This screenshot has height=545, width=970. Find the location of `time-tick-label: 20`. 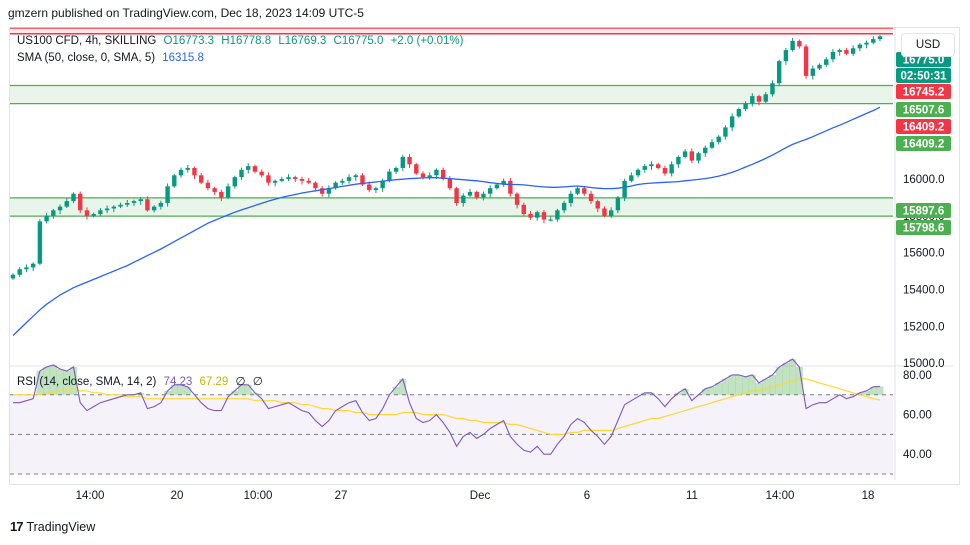

time-tick-label: 20 is located at coordinates (177, 496).